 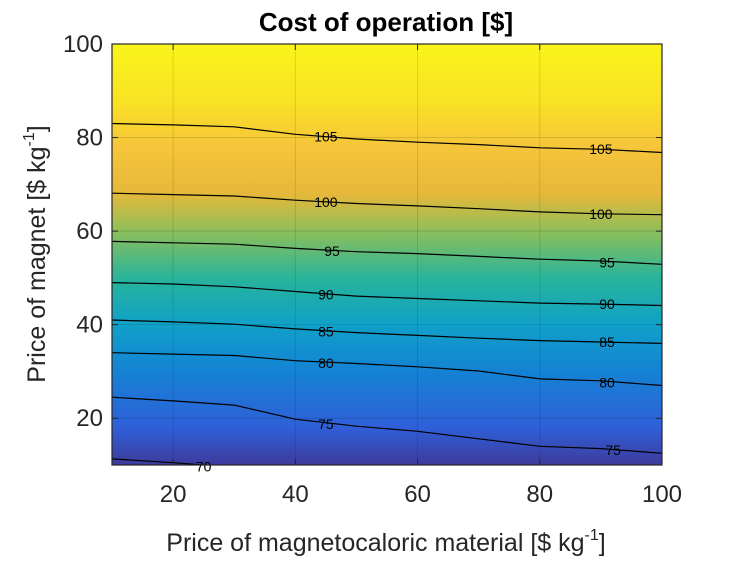 I want to click on y-tick-label: 80, so click(x=89, y=138).